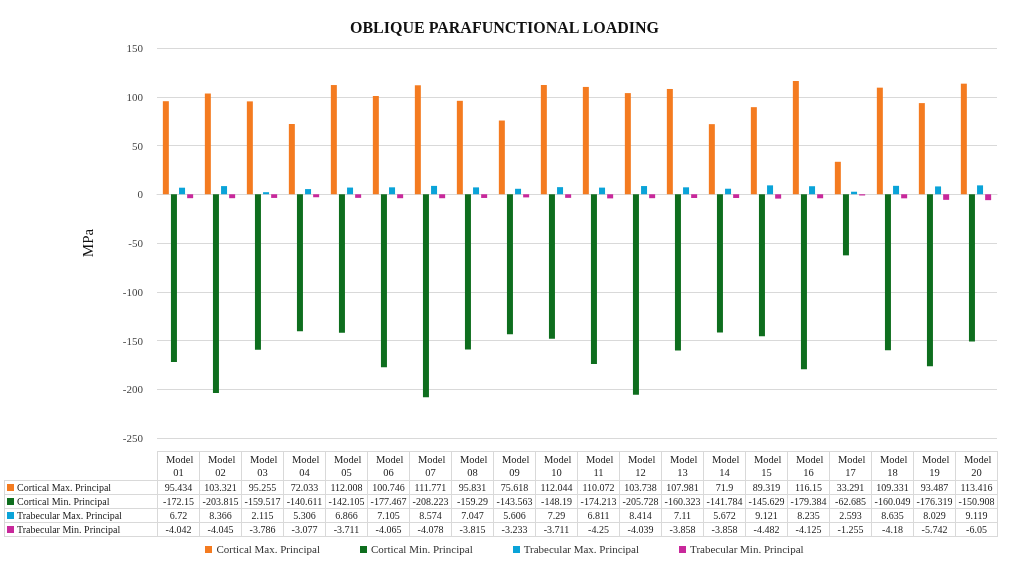  What do you see at coordinates (514, 466) in the screenshot?
I see `x-tick-label: Model 09` at bounding box center [514, 466].